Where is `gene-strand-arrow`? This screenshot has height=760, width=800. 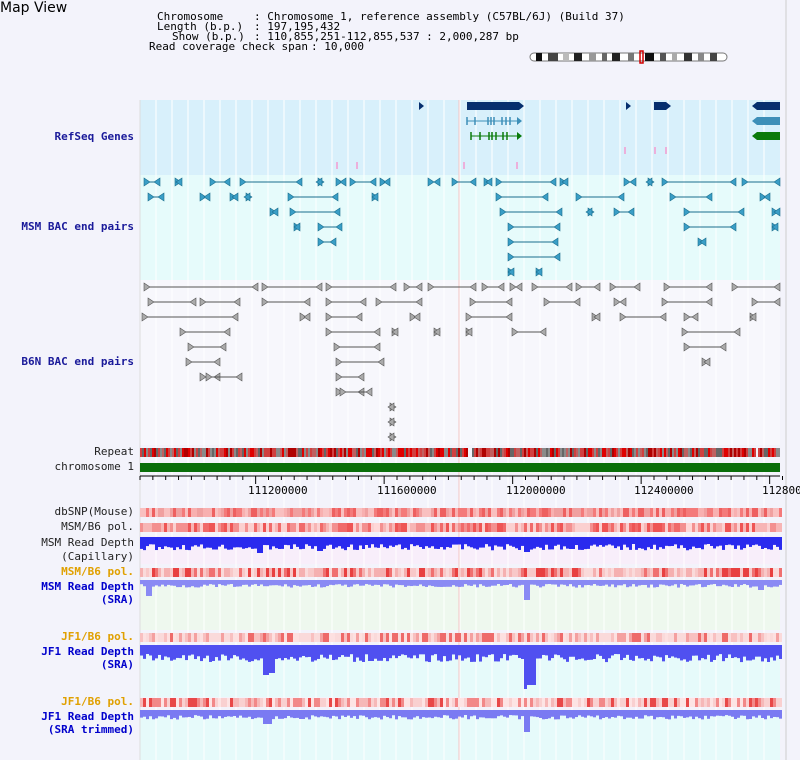
gene-strand-arrow is located at coordinates (754, 106).